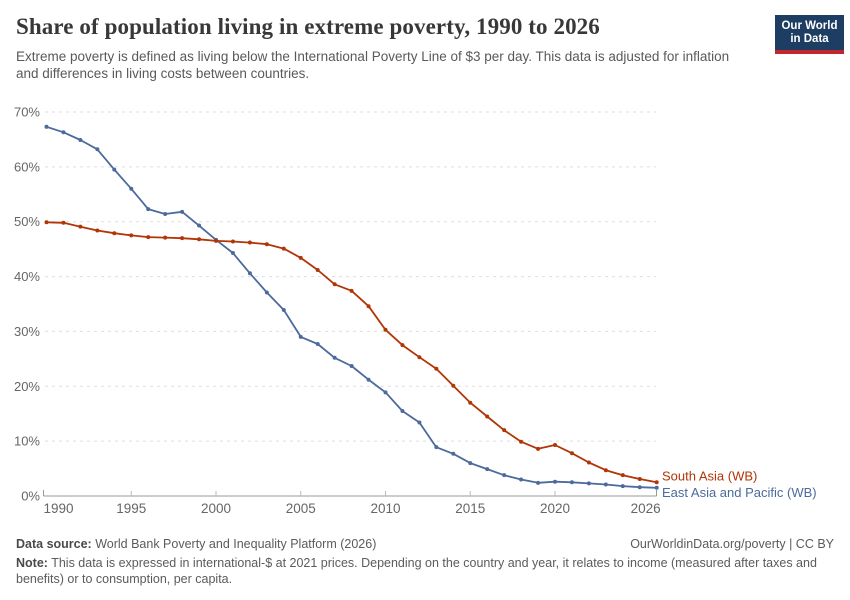 Image resolution: width=850 pixels, height=600 pixels. Describe the element at coordinates (809, 26) in the screenshot. I see `owid-logo-line1: Our World` at that location.